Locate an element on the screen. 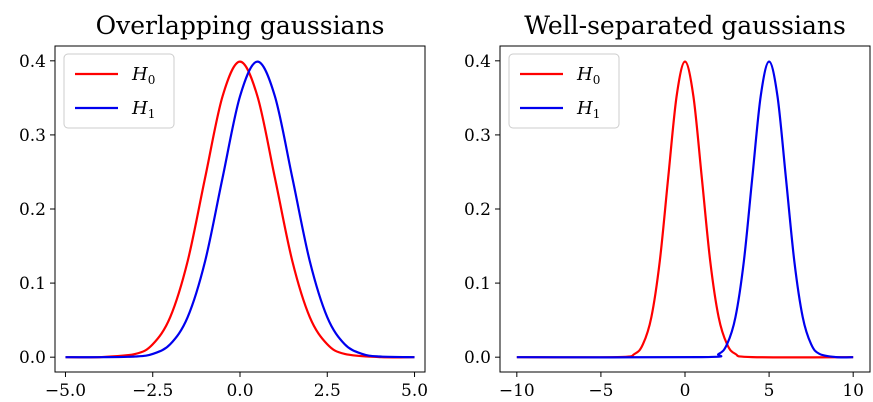 This screenshot has height=402, width=873. x-tick-label: 0.0 is located at coordinates (239, 391).